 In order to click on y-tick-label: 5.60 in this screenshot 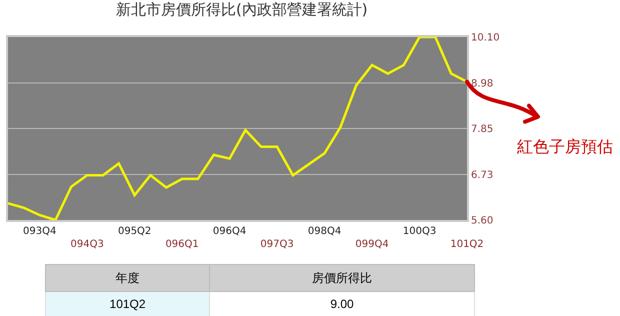, I will do `click(482, 221)`.